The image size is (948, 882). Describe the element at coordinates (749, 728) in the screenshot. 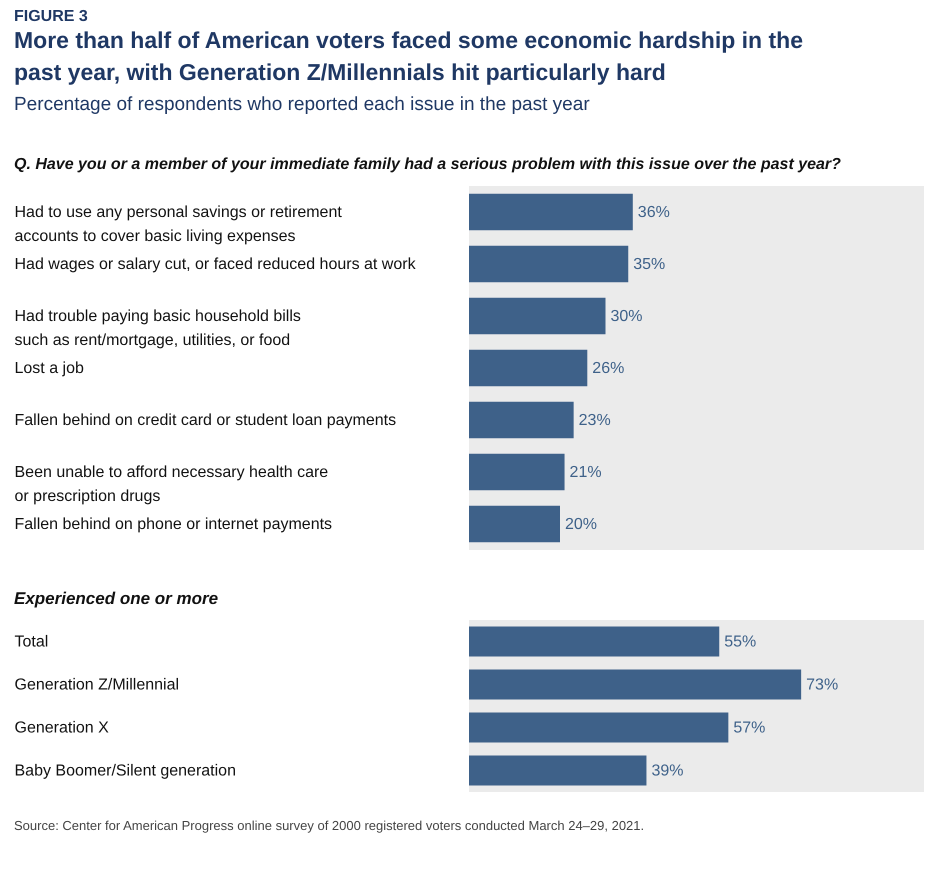

I see `data-label: 57%` at that location.